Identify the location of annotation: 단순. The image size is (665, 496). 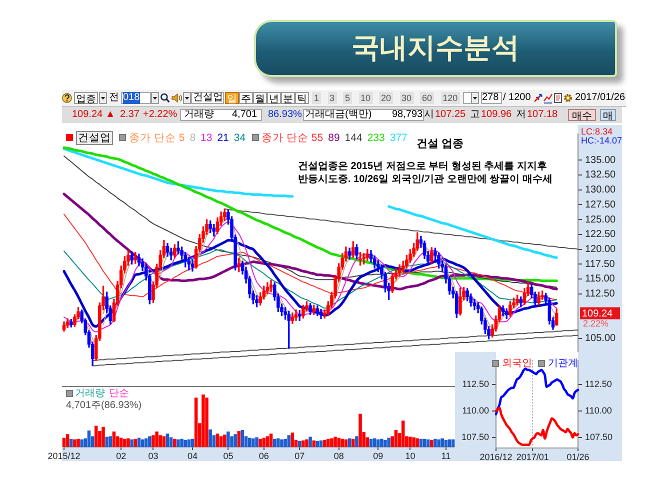
(119, 393).